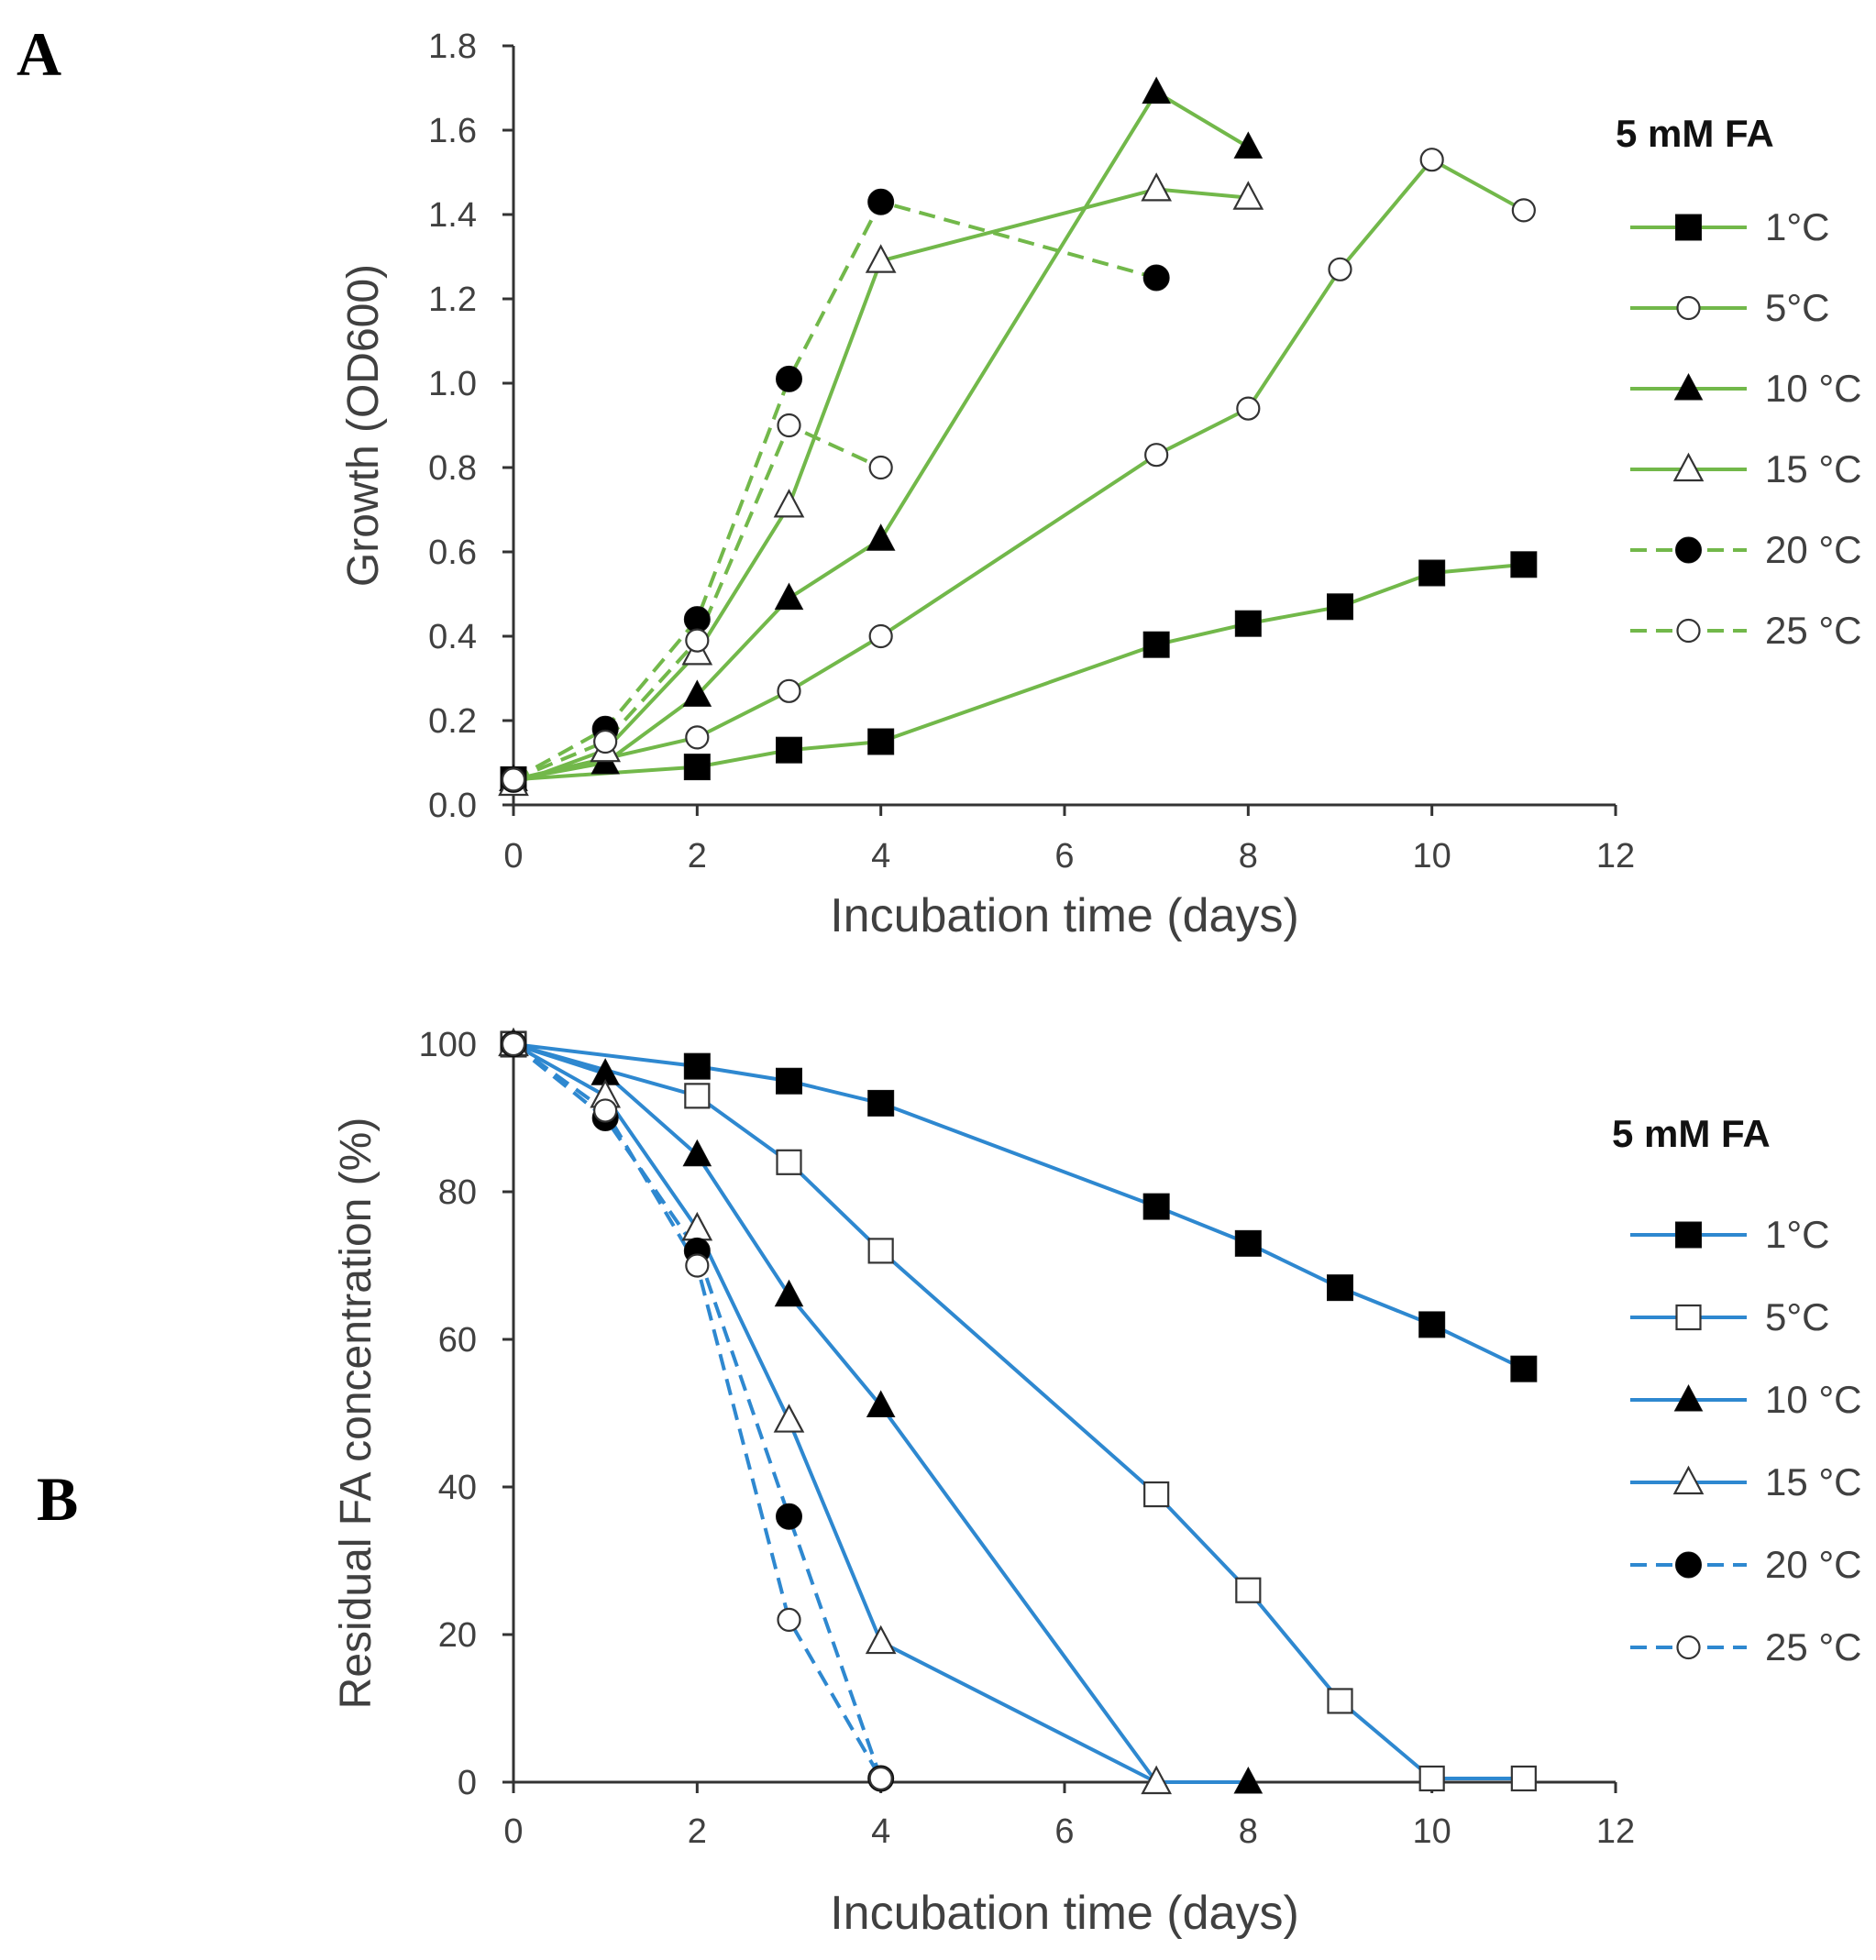  Describe the element at coordinates (452, 637) in the screenshot. I see `y-tick-label: 0.4` at that location.